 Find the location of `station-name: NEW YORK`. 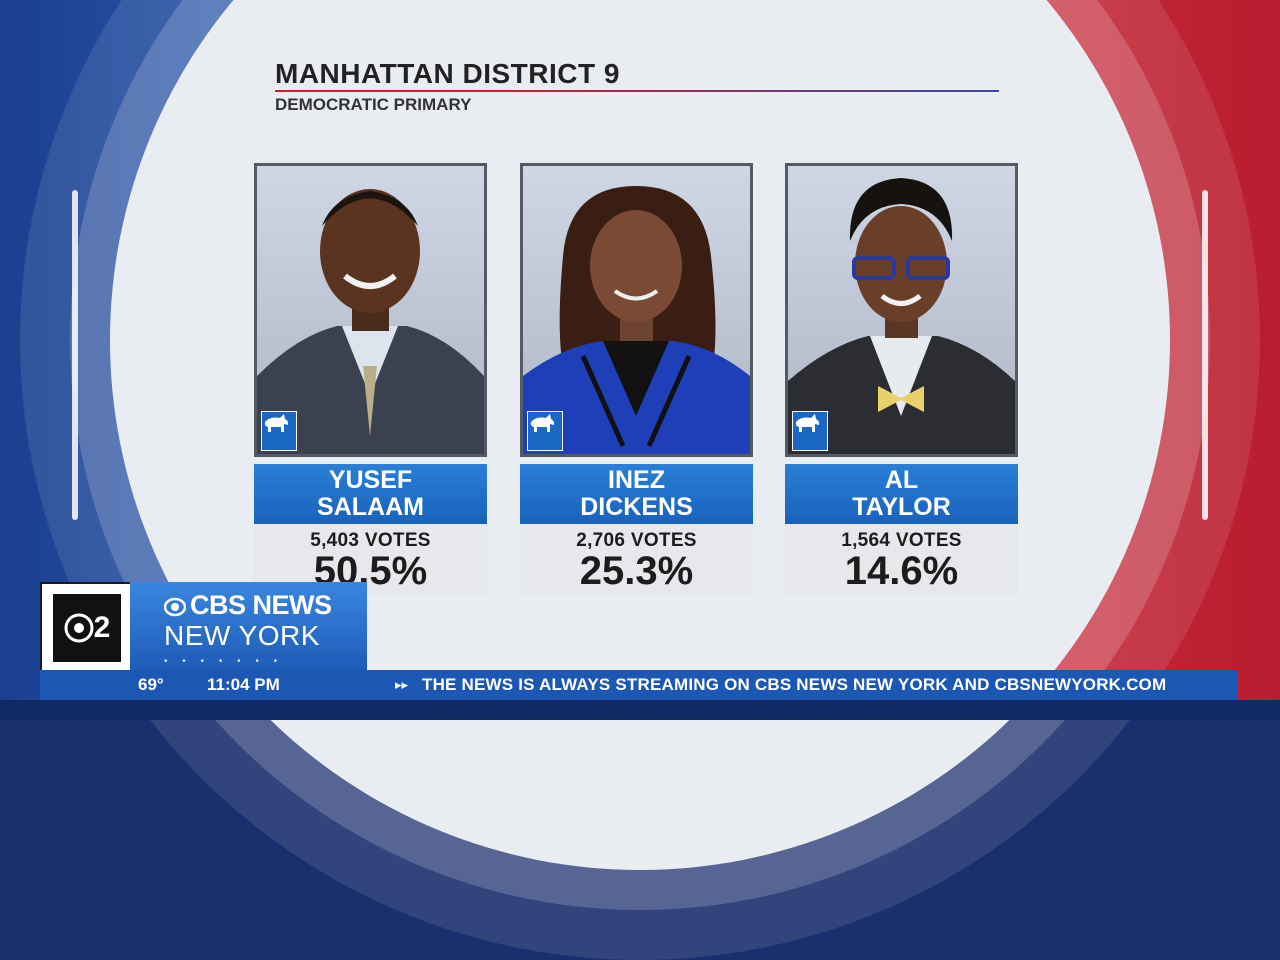

station-name: NEW YORK is located at coordinates (242, 635).